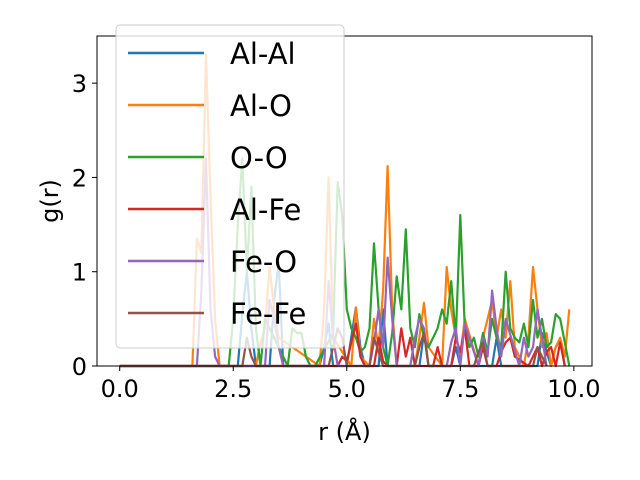 The width and height of the screenshot is (640, 480). What do you see at coordinates (50, 201) in the screenshot?
I see `y-axis-label: g(r)` at bounding box center [50, 201].